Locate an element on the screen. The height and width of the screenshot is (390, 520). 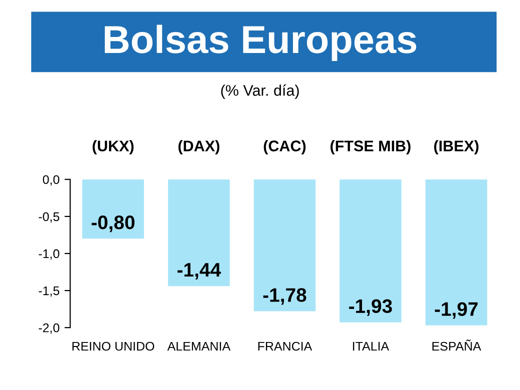
y-tick-label: -1,0 is located at coordinates (49, 254).